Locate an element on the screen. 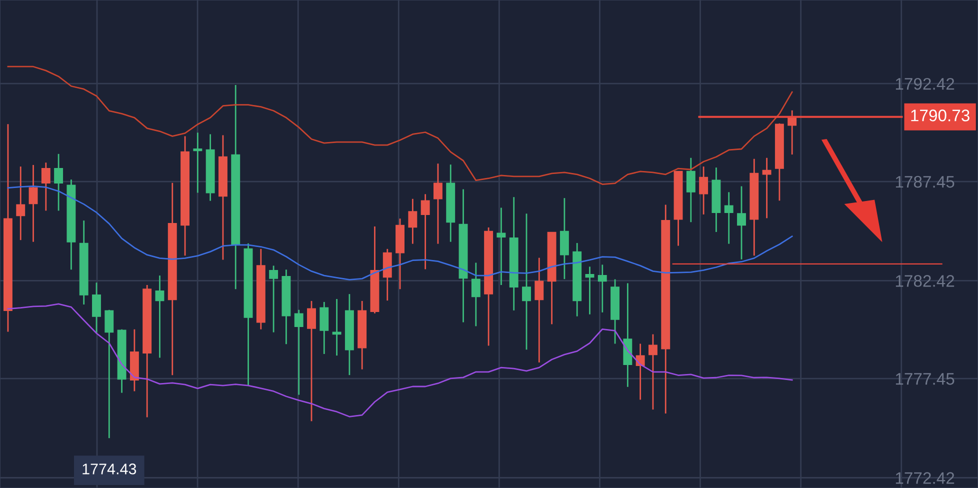  ref-line-label: 1790.73 is located at coordinates (940, 116).